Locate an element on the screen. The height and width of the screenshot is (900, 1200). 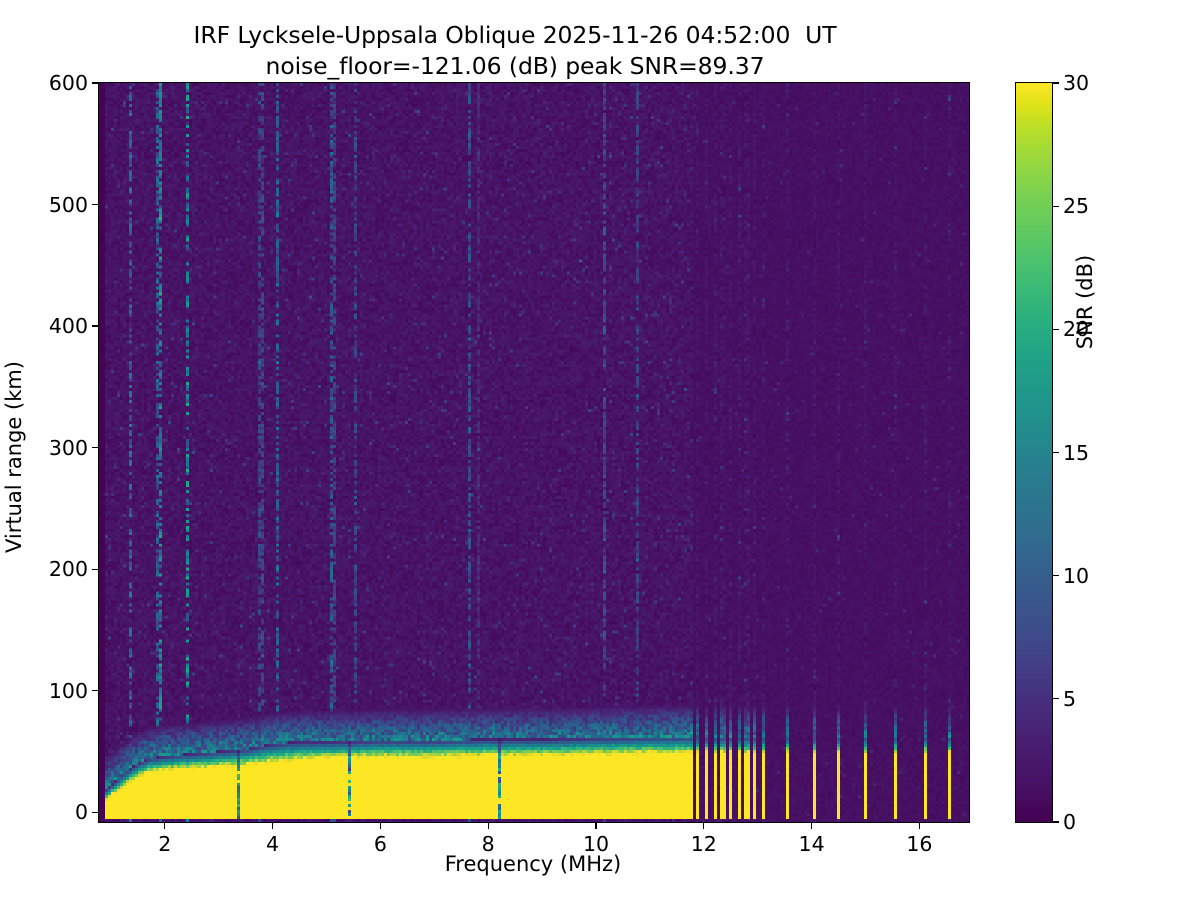
y-tick-label: 200 is located at coordinates (68, 569).